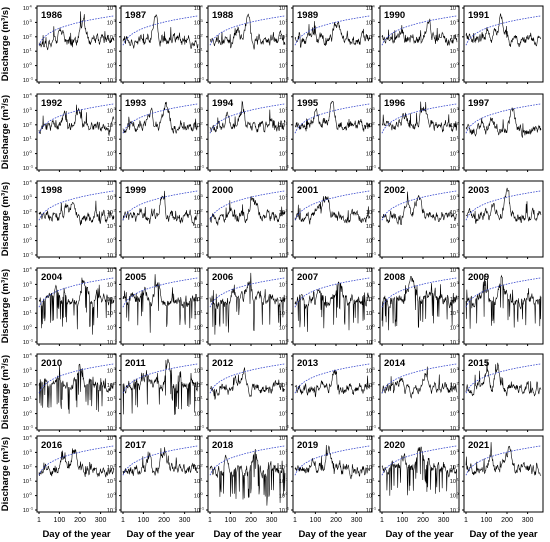 The width and height of the screenshot is (550, 542). Describe the element at coordinates (332, 306) in the screenshot. I see `panel-frame-2007` at that location.